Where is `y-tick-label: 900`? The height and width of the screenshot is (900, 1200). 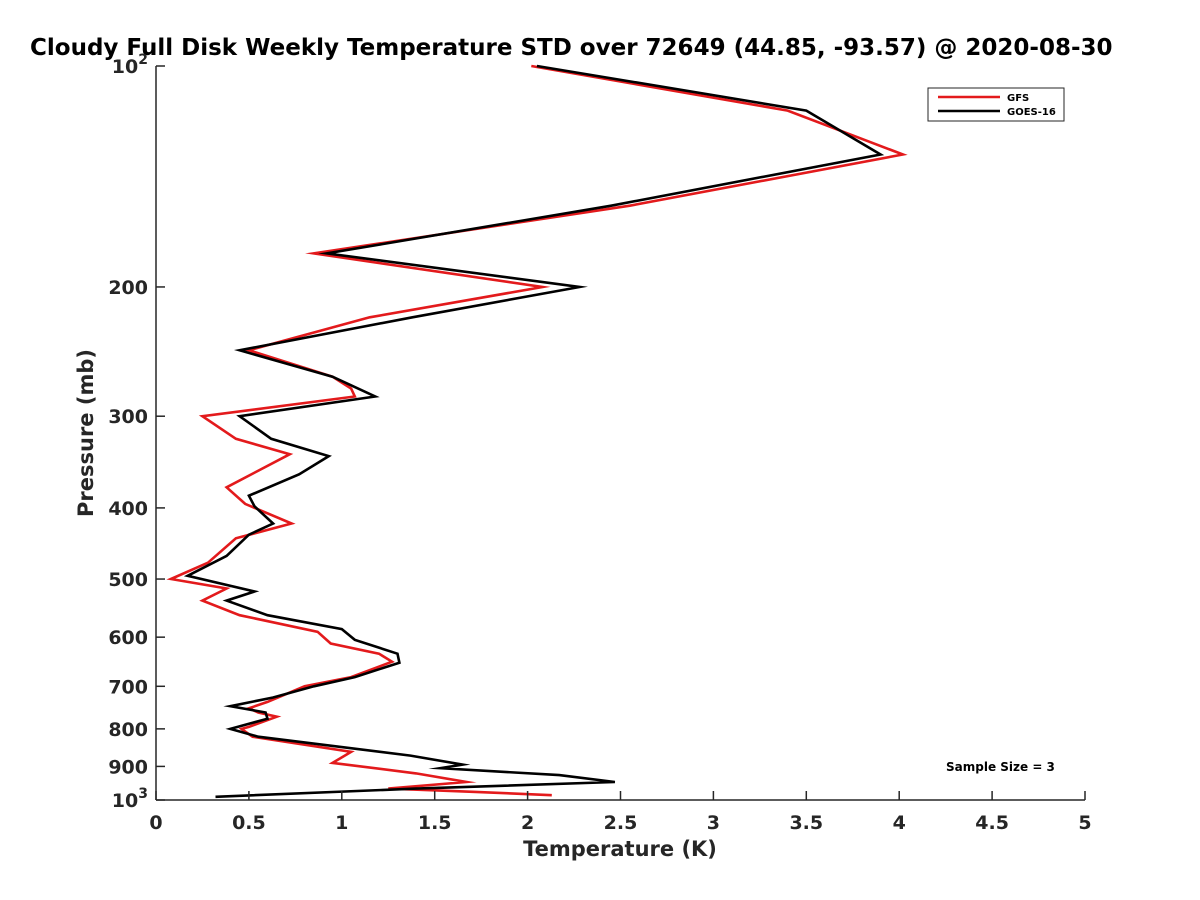
y-tick-label: 900 is located at coordinates (128, 767).